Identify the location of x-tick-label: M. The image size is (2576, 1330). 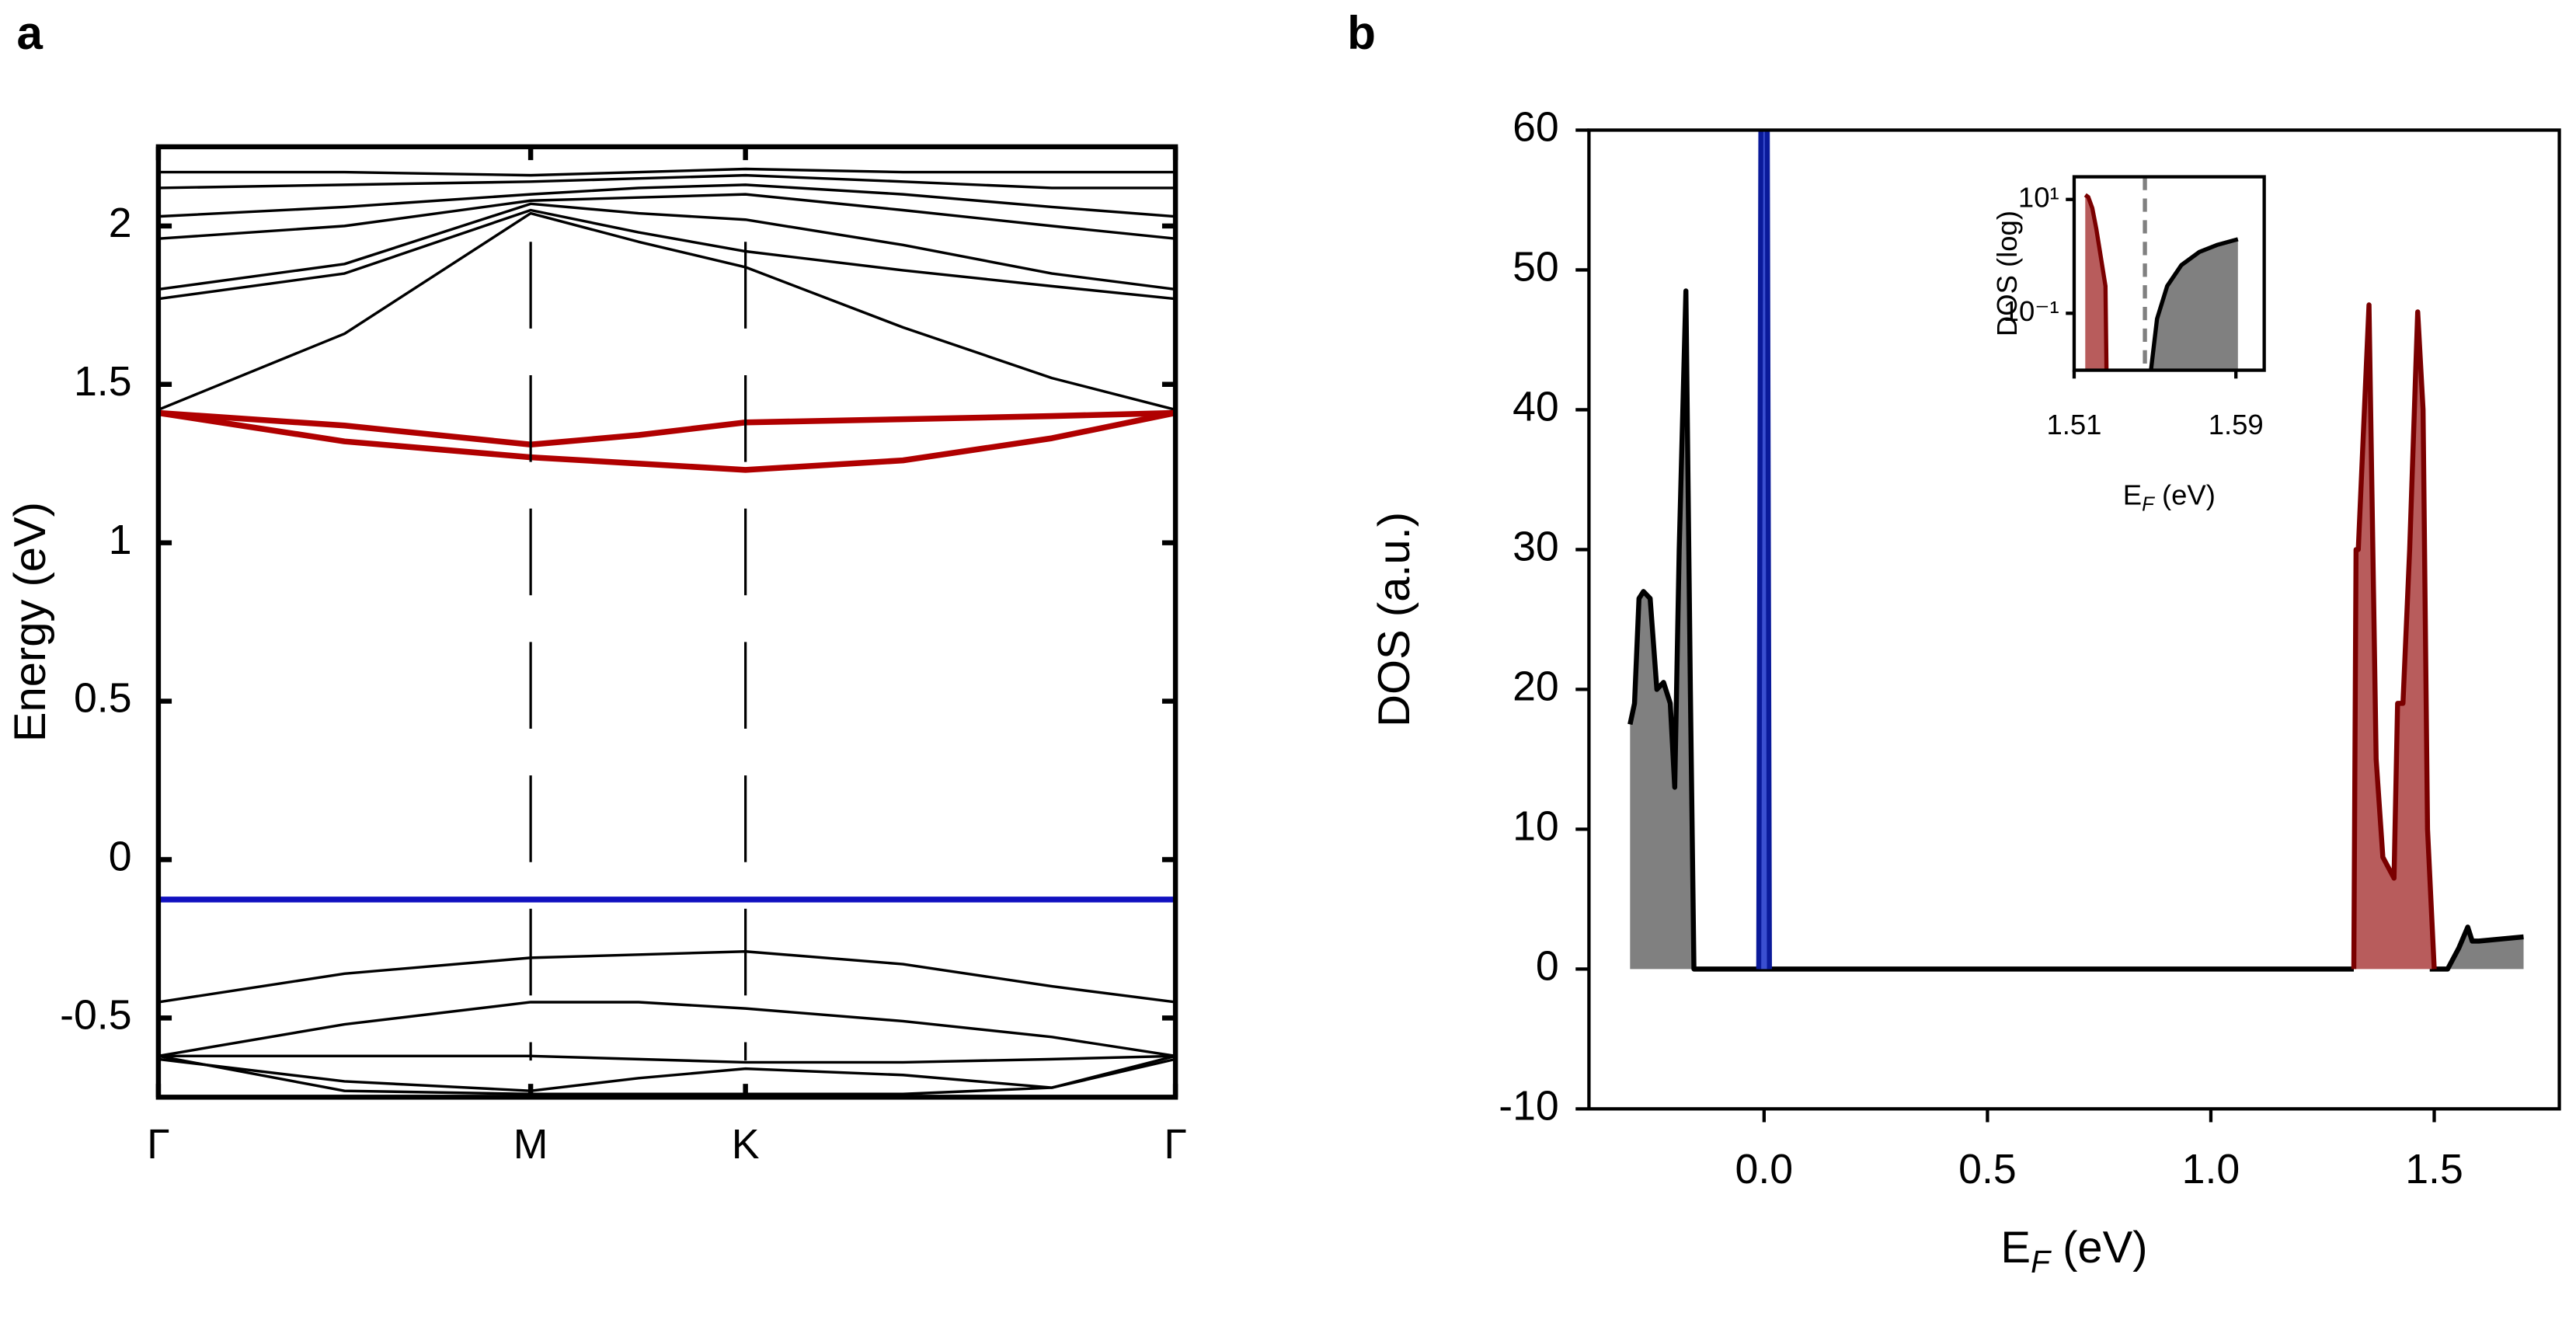
(530, 1144).